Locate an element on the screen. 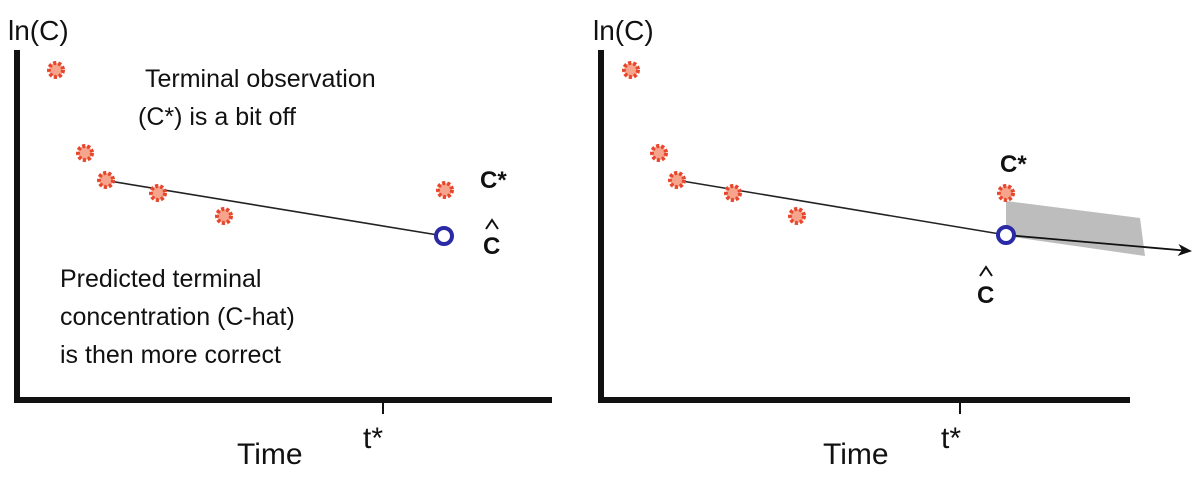  left-label-cstar: C* is located at coordinates (493, 180).